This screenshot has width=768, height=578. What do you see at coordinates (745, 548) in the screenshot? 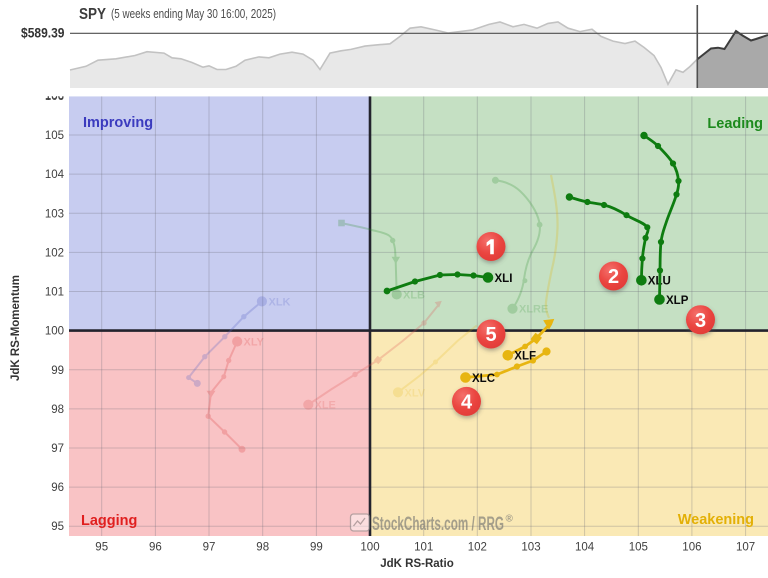
I see `svg-text: 107` at bounding box center [745, 548].